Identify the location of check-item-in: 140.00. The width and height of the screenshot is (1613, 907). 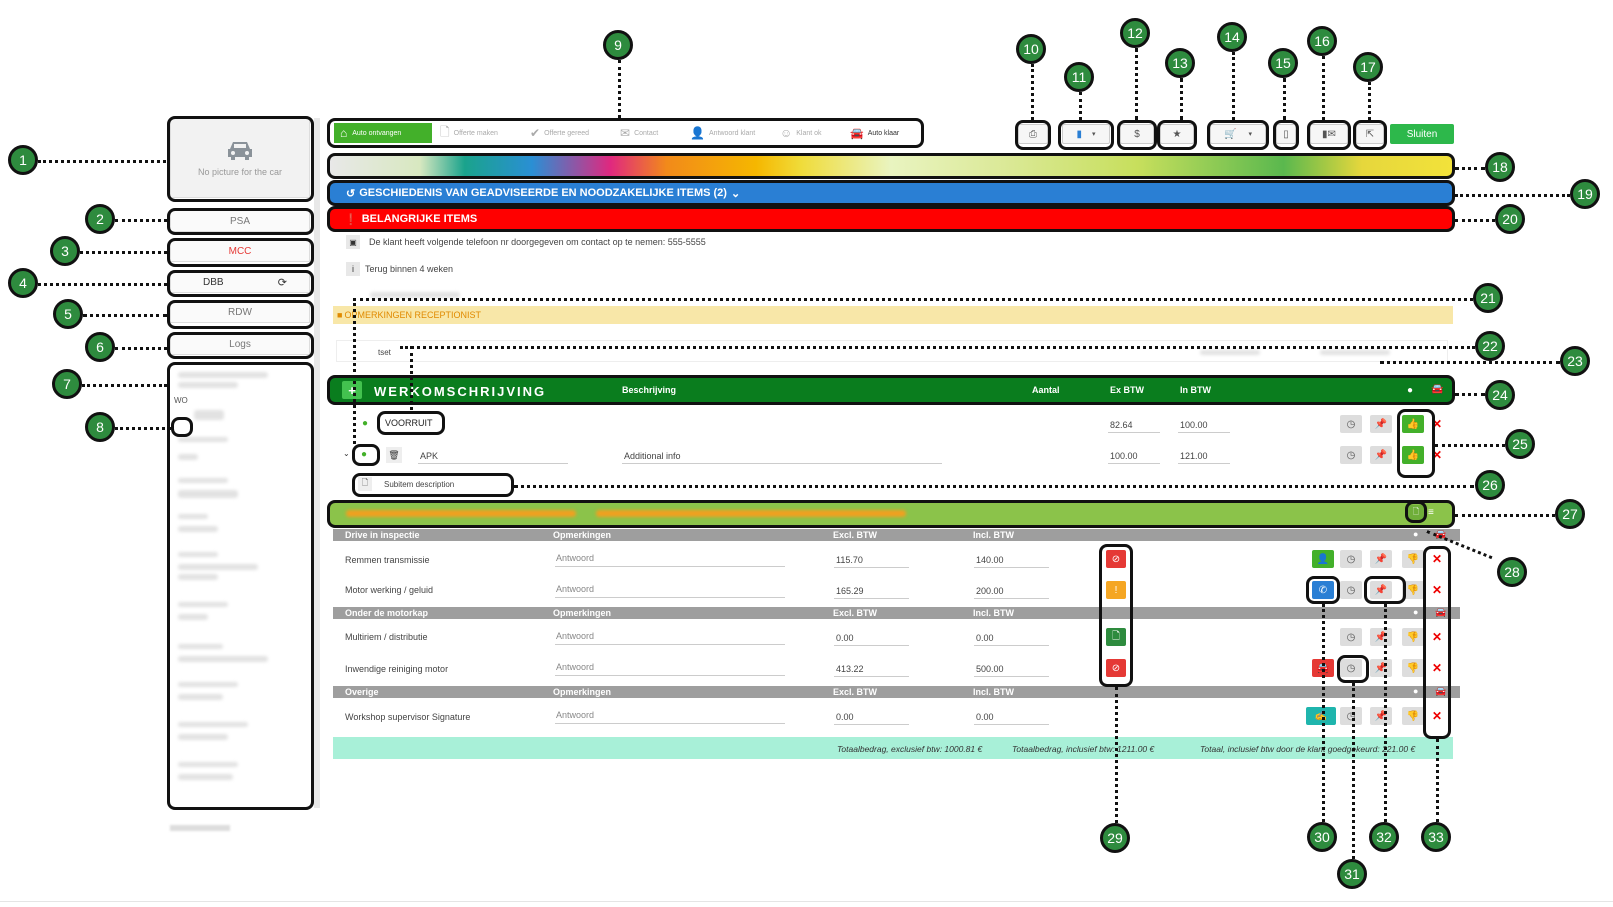
(990, 560).